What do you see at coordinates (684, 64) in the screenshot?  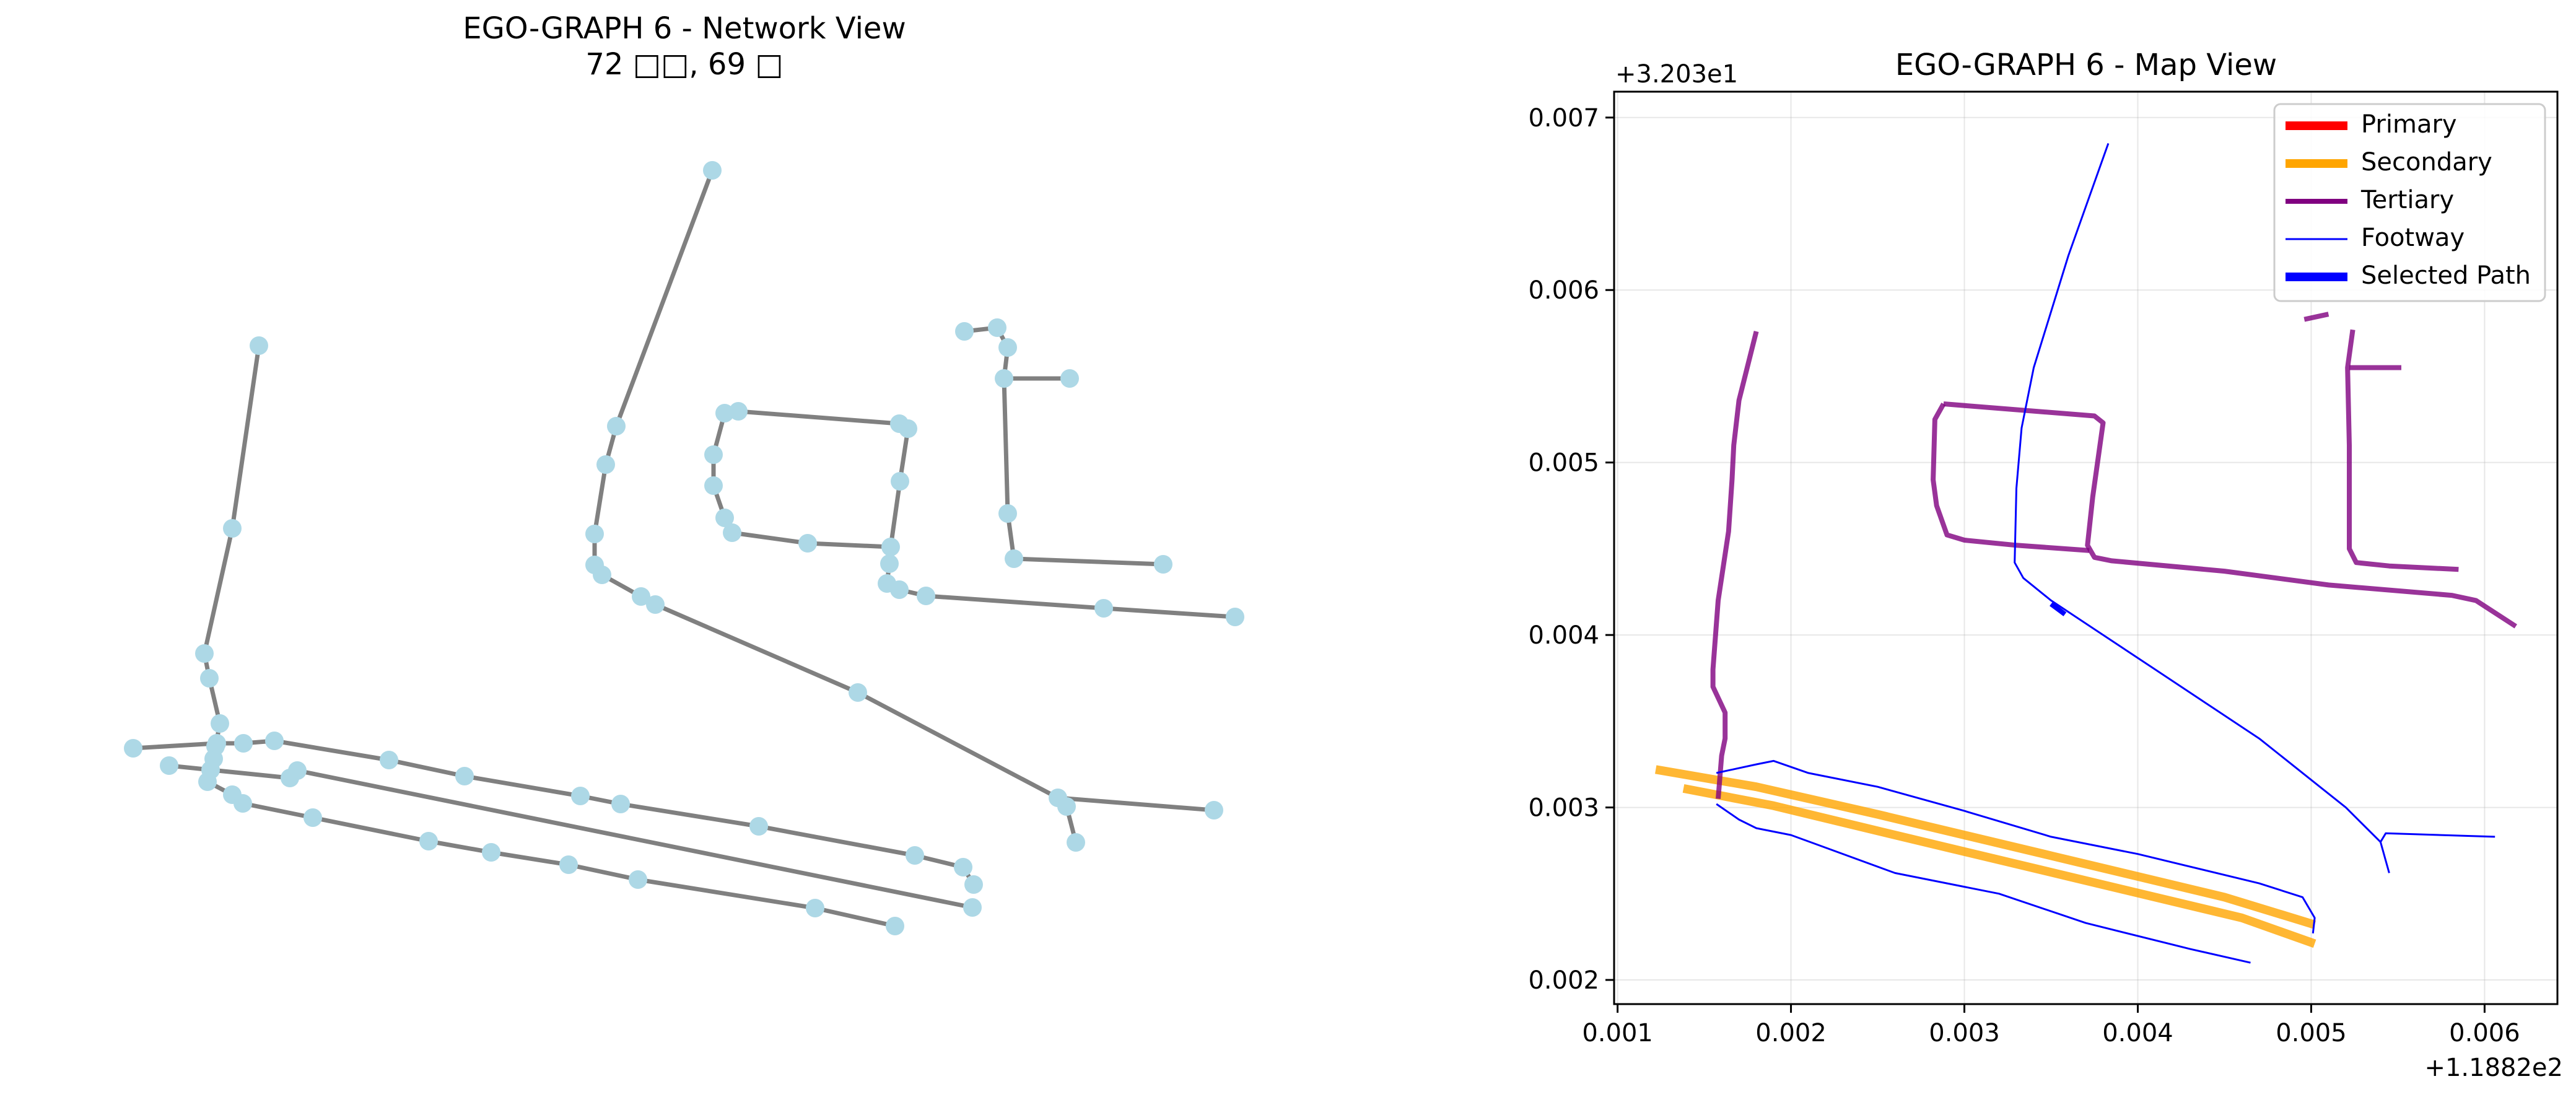 I see `network-title-line-2: 72 □□, 69 □` at bounding box center [684, 64].